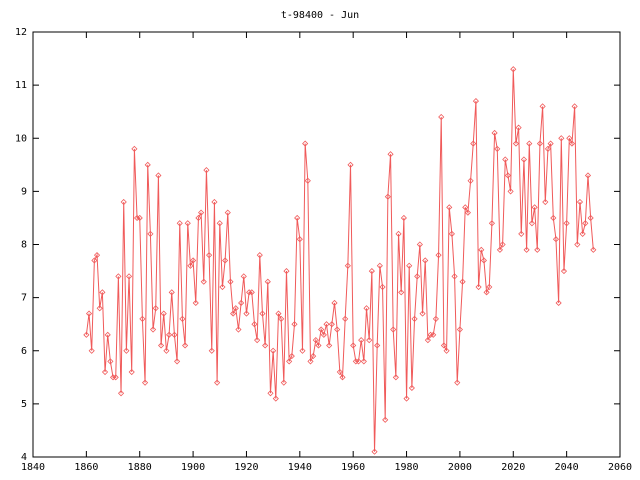 The image size is (640, 480). I want to click on x-tick-label: 1940, so click(300, 467).